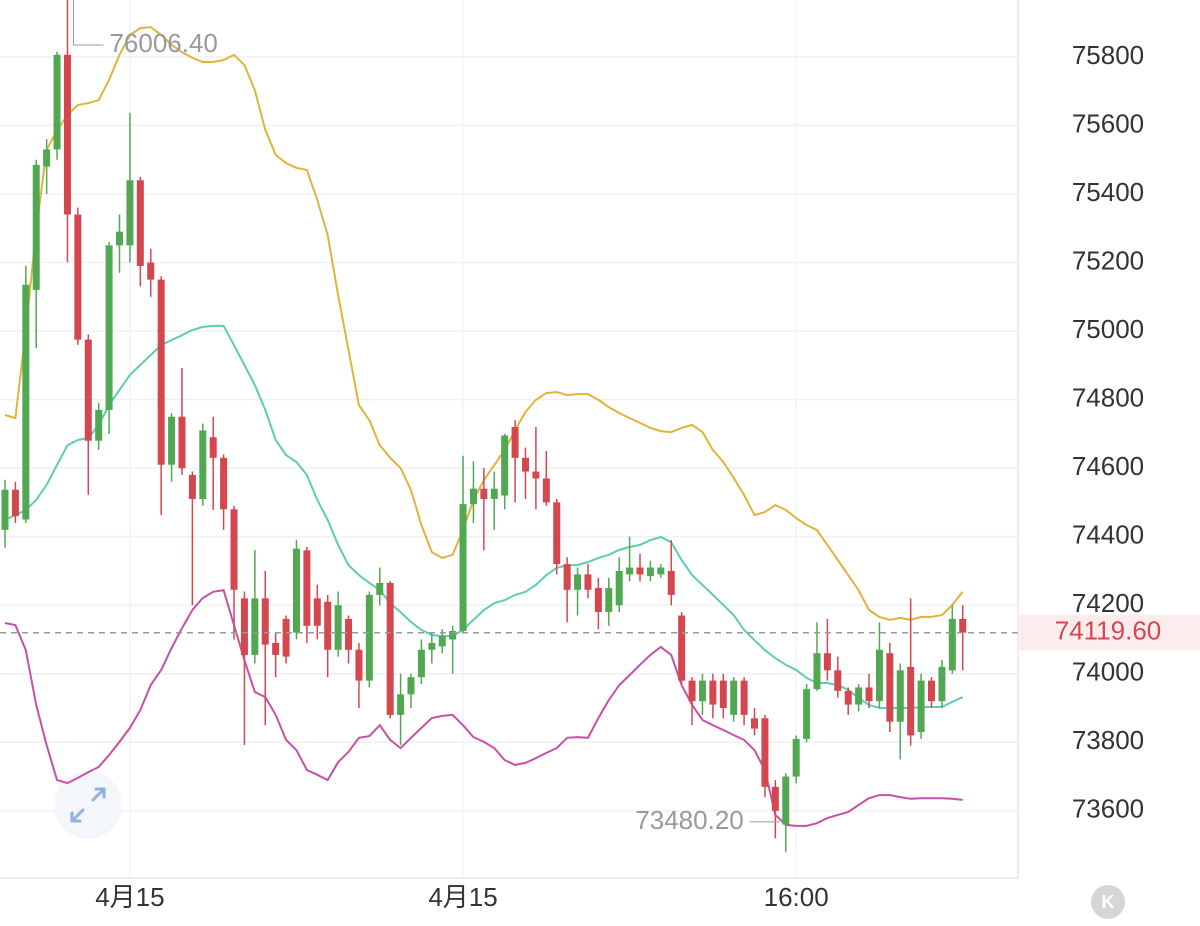  I want to click on y-tick-label: 73600, so click(1108, 809).